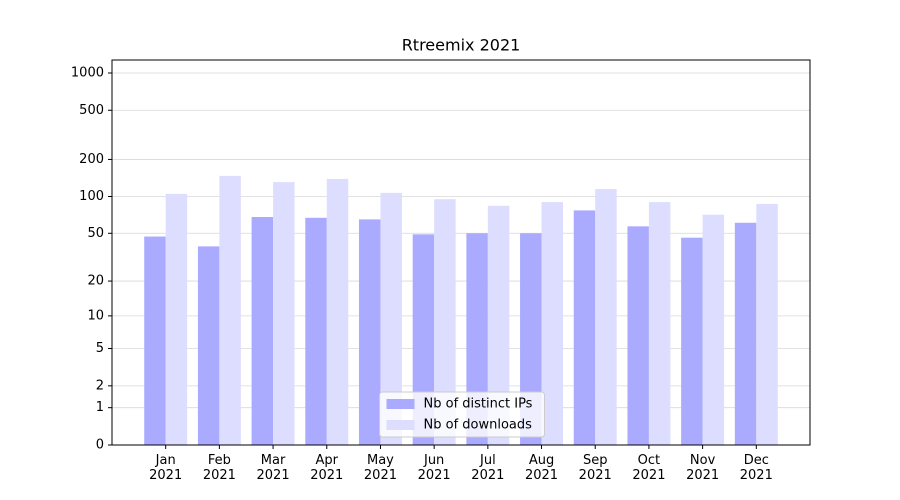 The image size is (900, 500). What do you see at coordinates (100, 348) in the screenshot?
I see `y-tick-label: 5` at bounding box center [100, 348].